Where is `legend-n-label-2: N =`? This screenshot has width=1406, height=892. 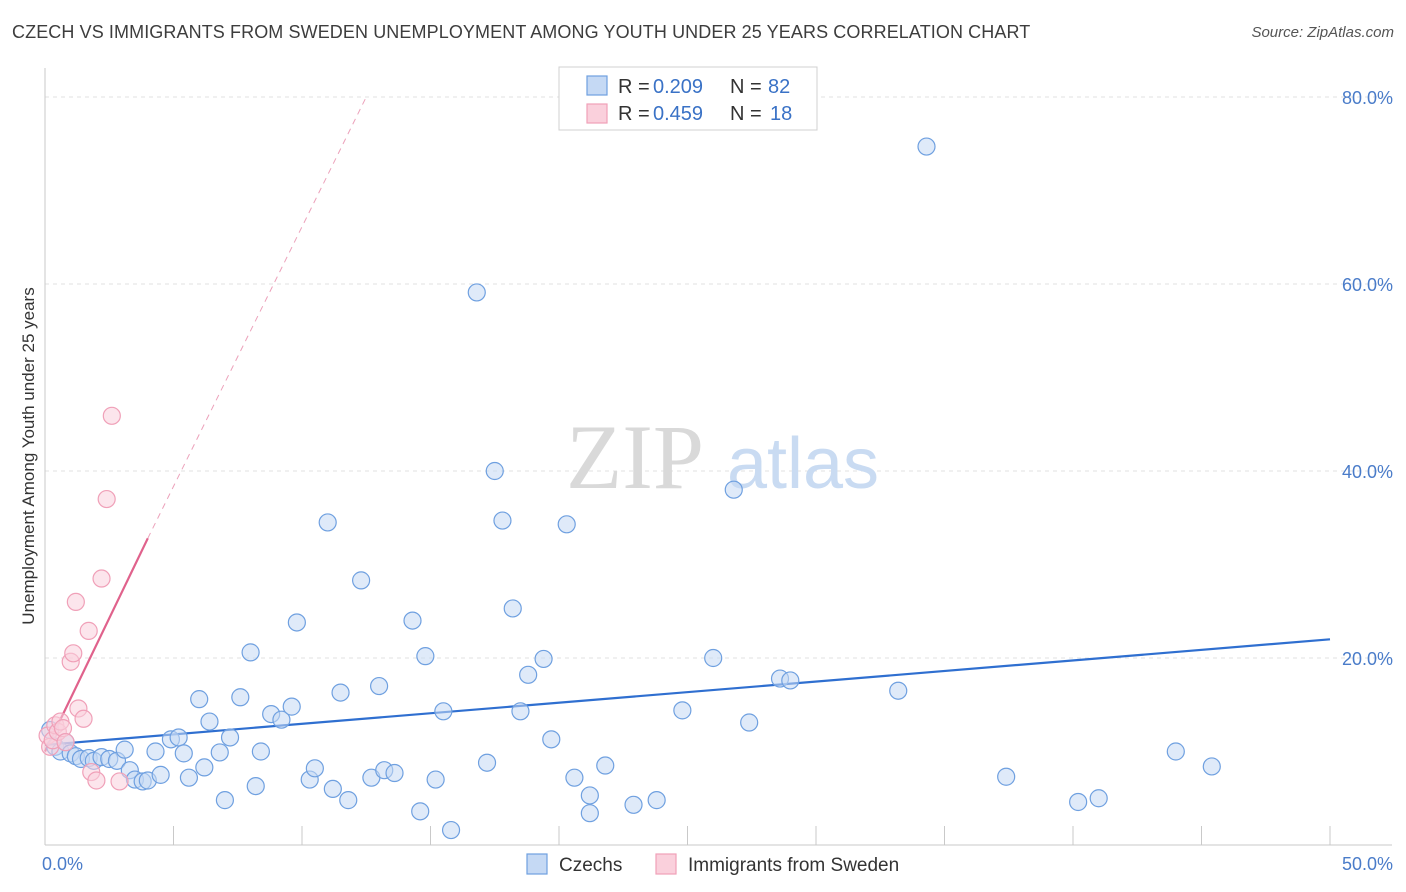
legend-n-label-2: N = is located at coordinates (746, 114).